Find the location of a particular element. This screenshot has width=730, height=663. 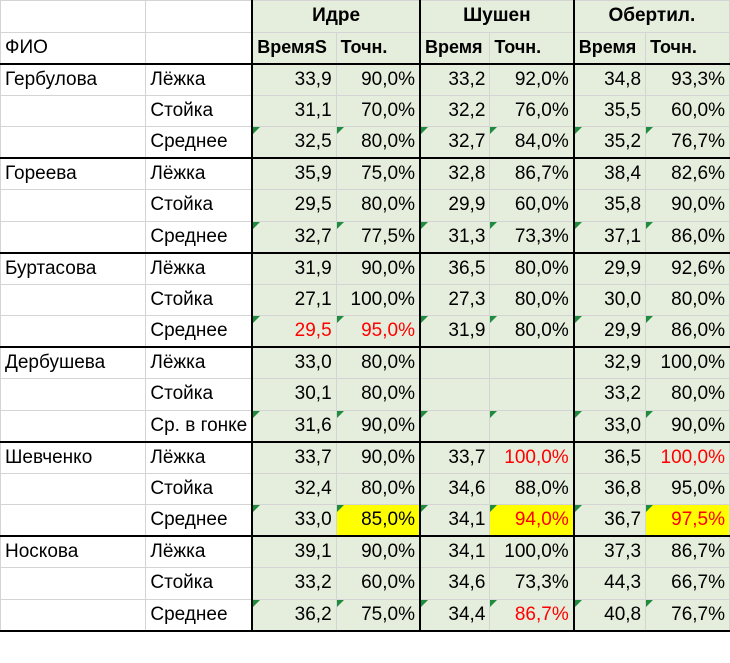

accuracy-cell: 92,6% is located at coordinates (687, 268).